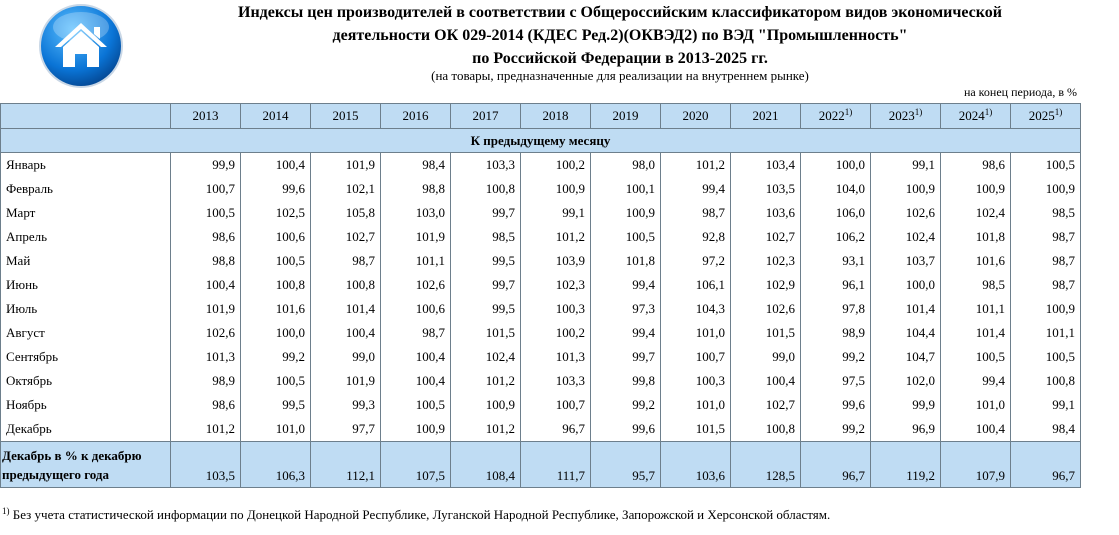 The height and width of the screenshot is (535, 1119). What do you see at coordinates (765, 115) in the screenshot?
I see `year-label: 2021` at bounding box center [765, 115].